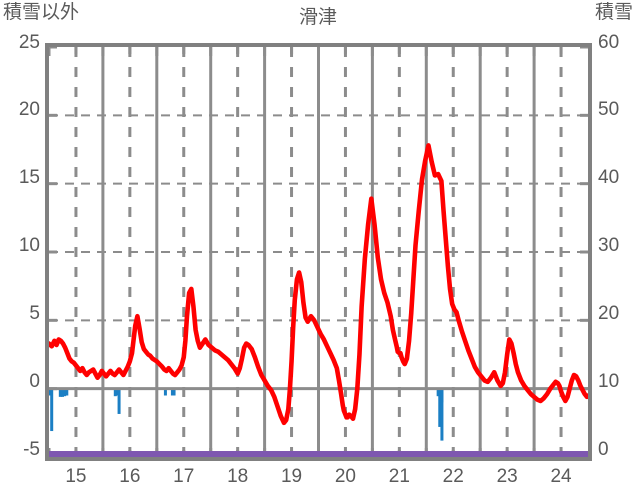 The width and height of the screenshot is (636, 501). Describe the element at coordinates (561, 476) in the screenshot. I see `x-tick-24: 24` at that location.